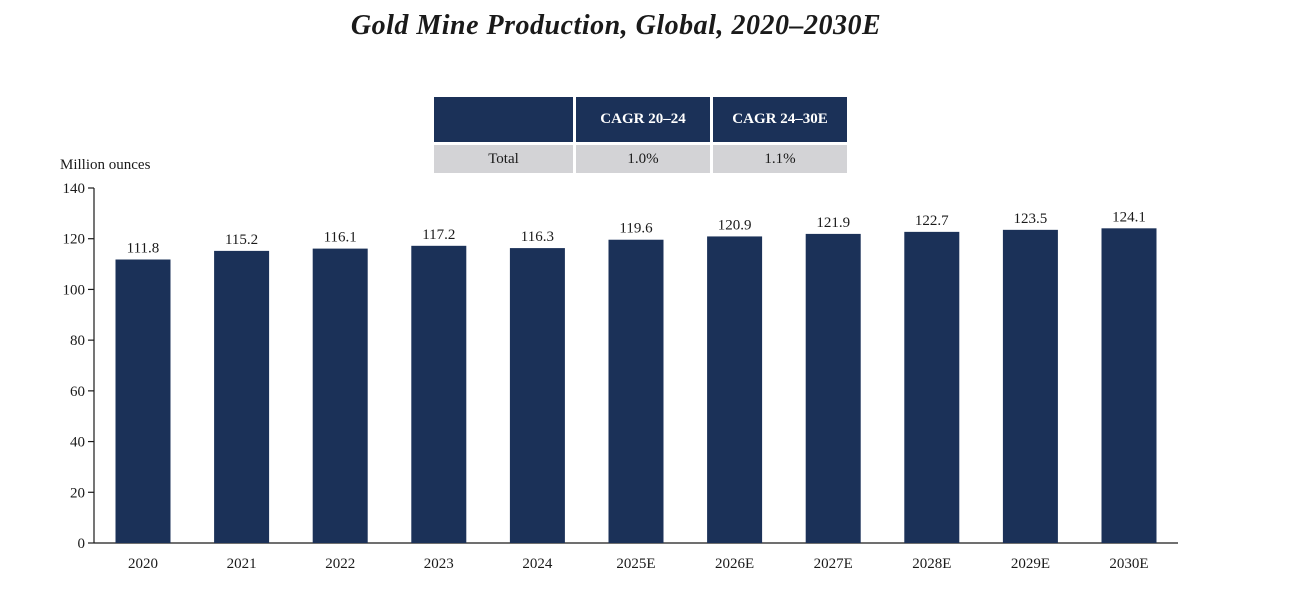  Describe the element at coordinates (74, 189) in the screenshot. I see `y-tick-label: 140` at that location.